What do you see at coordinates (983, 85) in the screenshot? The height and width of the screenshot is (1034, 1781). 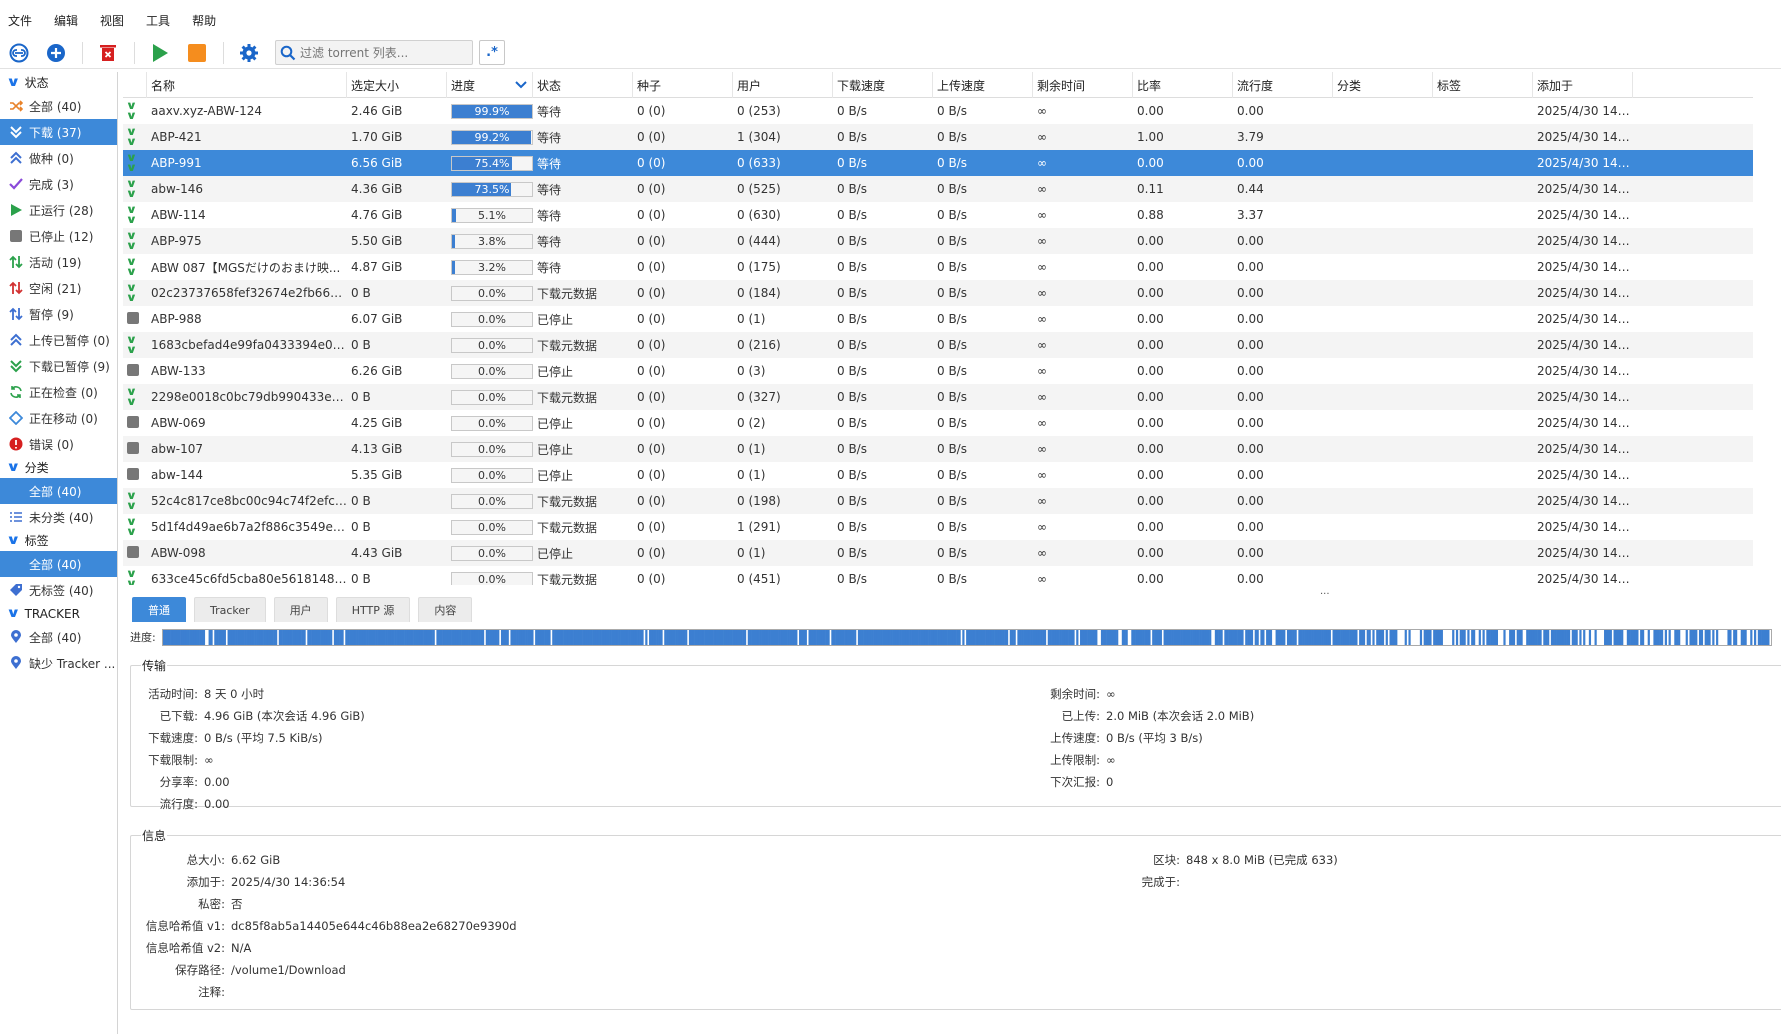 I see `column-header-7: 上传速度` at bounding box center [983, 85].